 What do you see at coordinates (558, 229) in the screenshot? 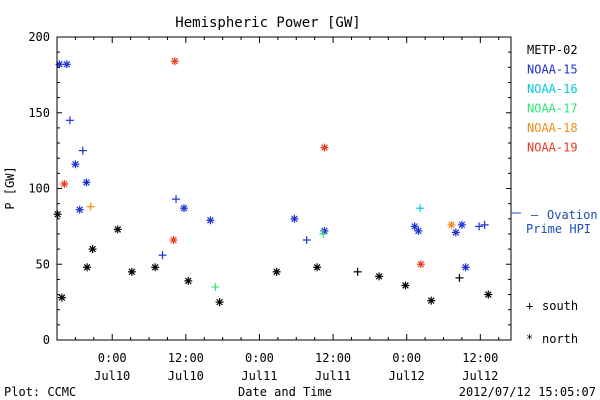
I see `ovation-label-line2: Prime HPI` at bounding box center [558, 229].